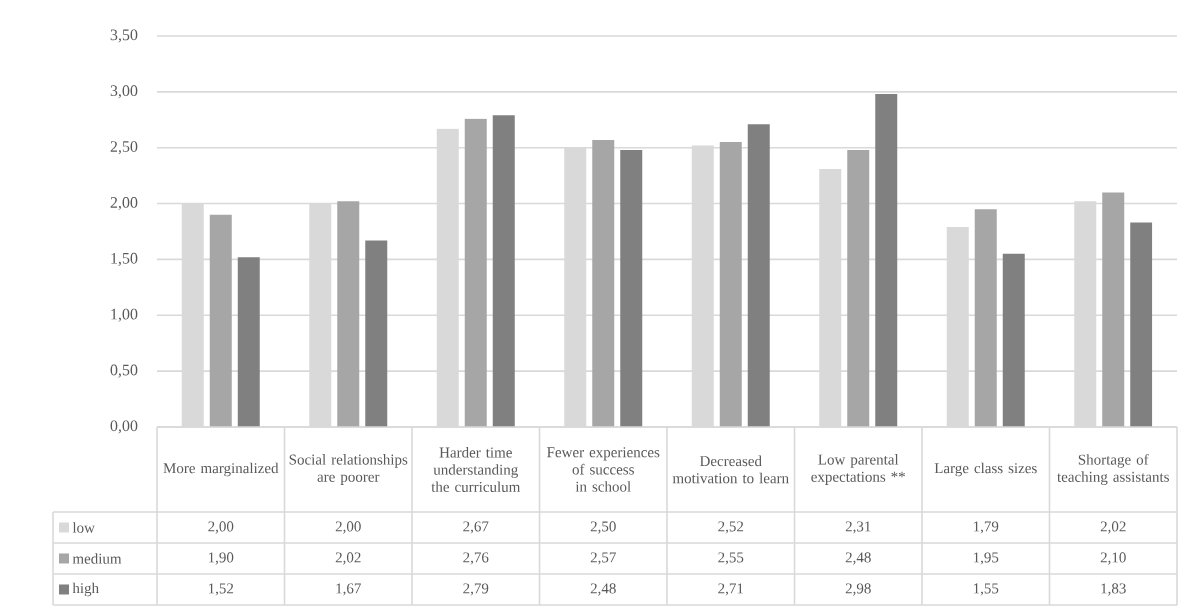 The height and width of the screenshot is (610, 1200). What do you see at coordinates (730, 589) in the screenshot?
I see `data-label: 2,71` at bounding box center [730, 589].